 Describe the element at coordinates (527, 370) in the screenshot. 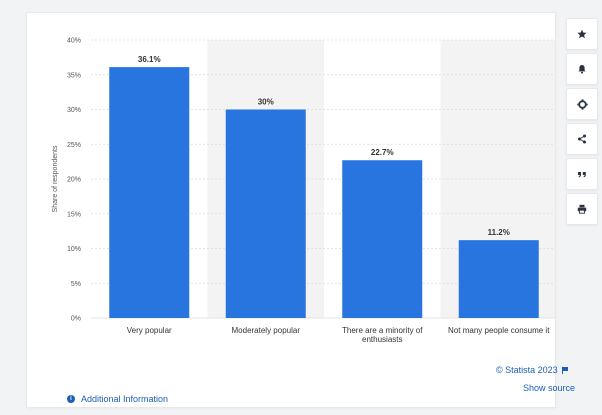

I see `copyright-label: © Statista 2023` at that location.